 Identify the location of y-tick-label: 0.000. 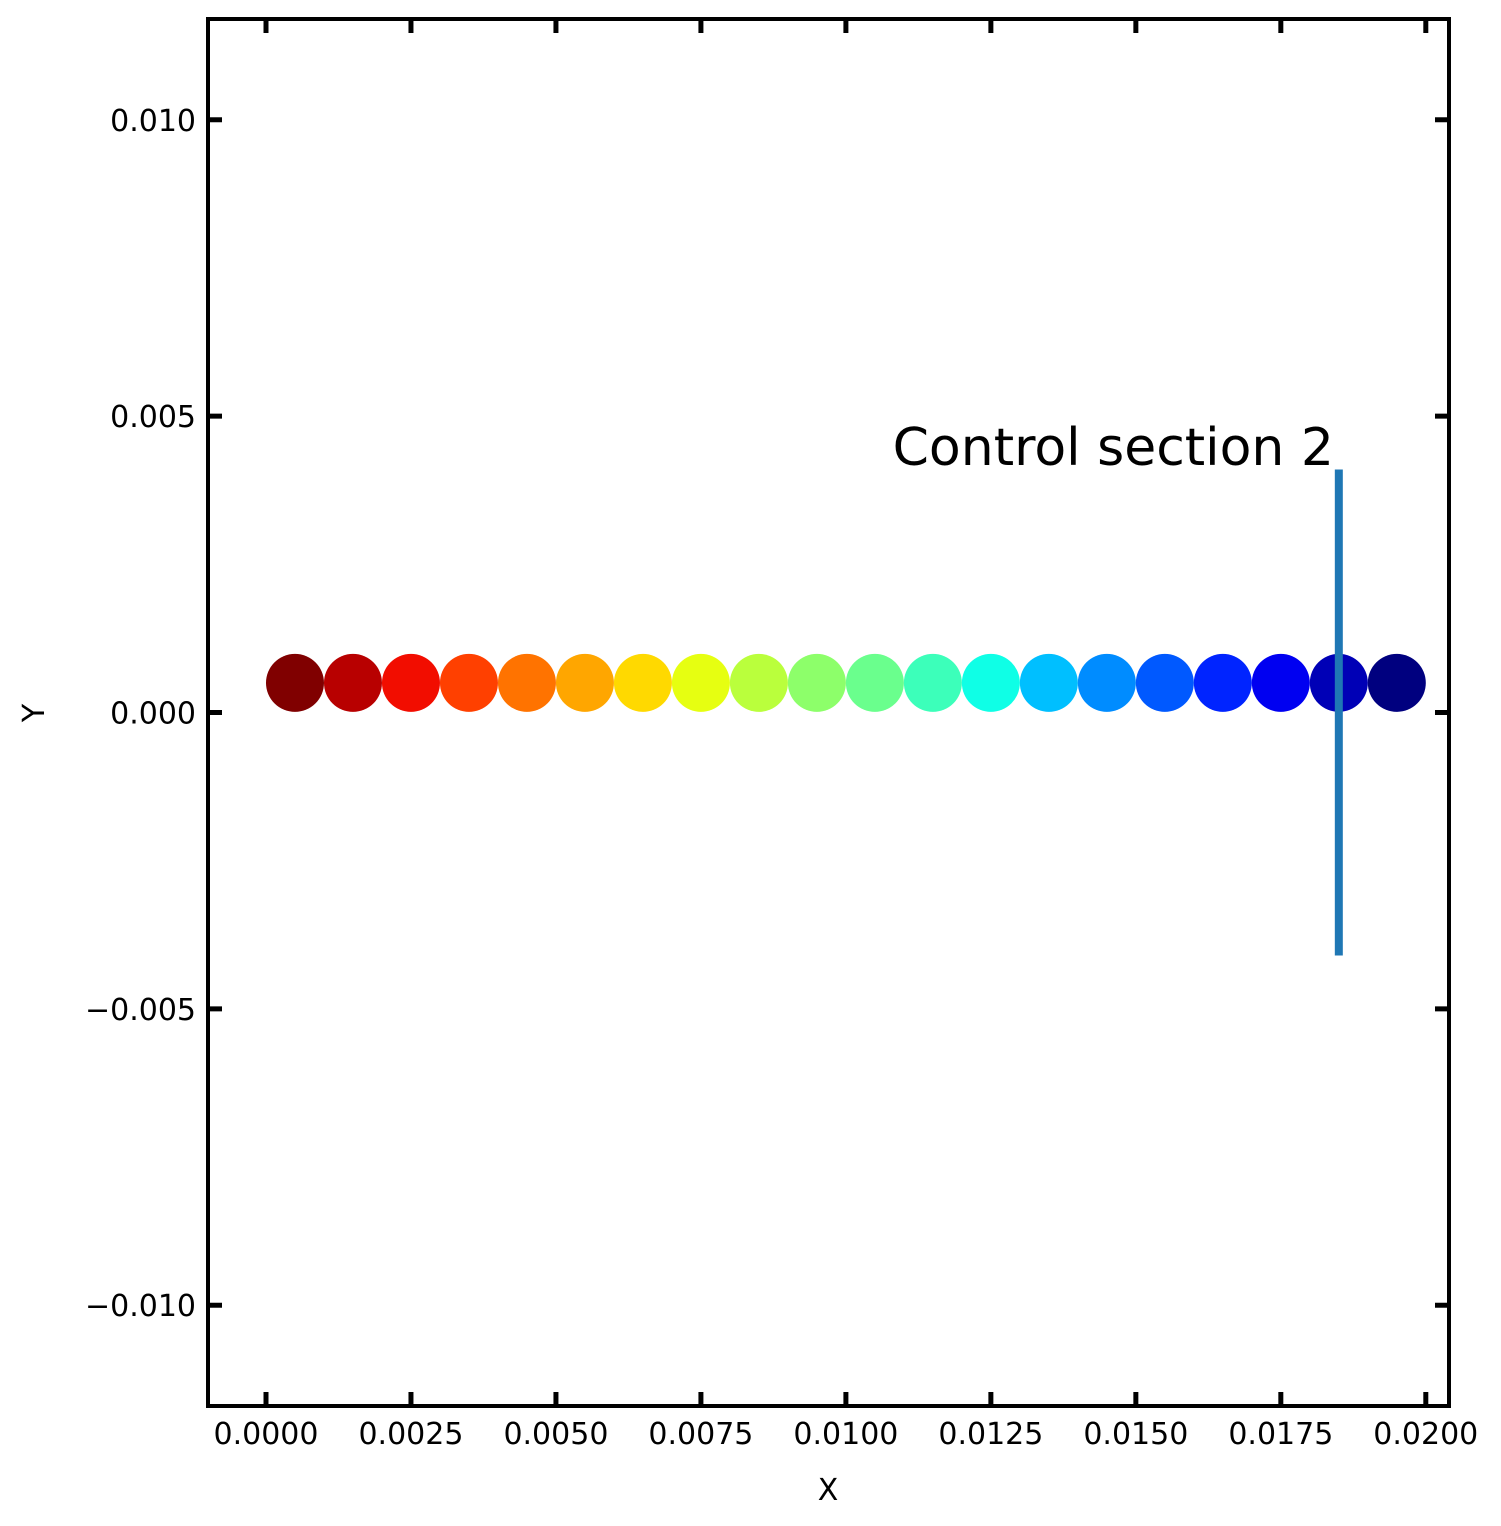
(153, 714).